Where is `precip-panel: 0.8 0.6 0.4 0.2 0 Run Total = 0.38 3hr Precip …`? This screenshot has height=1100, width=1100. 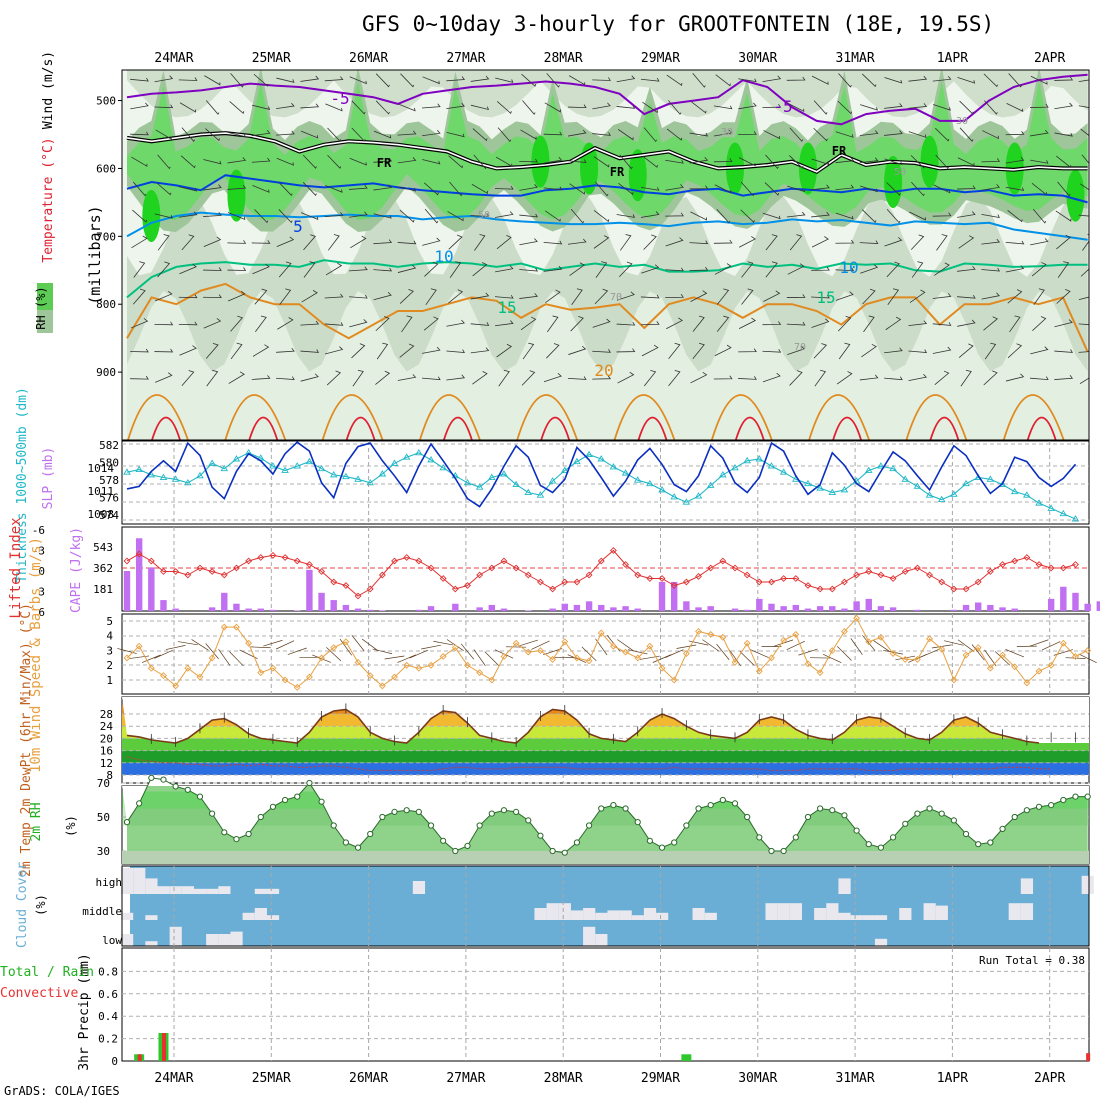
precip-panel: 0.8 0.6 0.4 0.2 0 Run Total = 0.38 3hr Precip … is located at coordinates (545, 1009).